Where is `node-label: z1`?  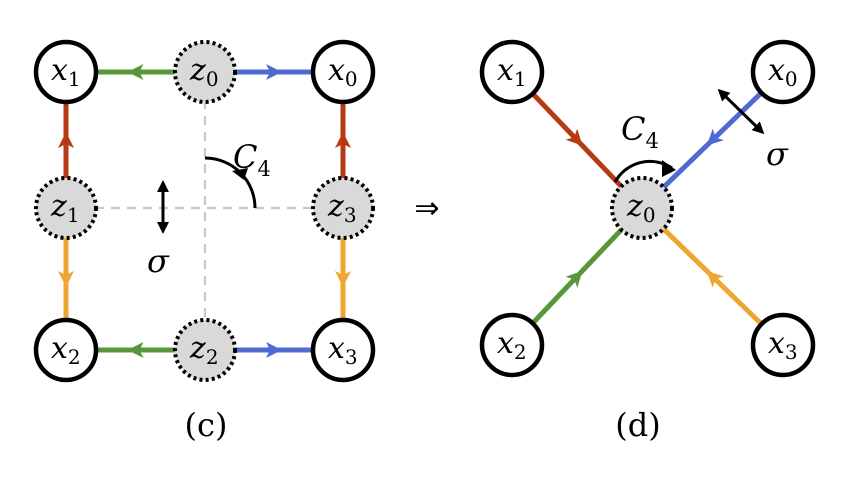 node-label: z1 is located at coordinates (65, 208).